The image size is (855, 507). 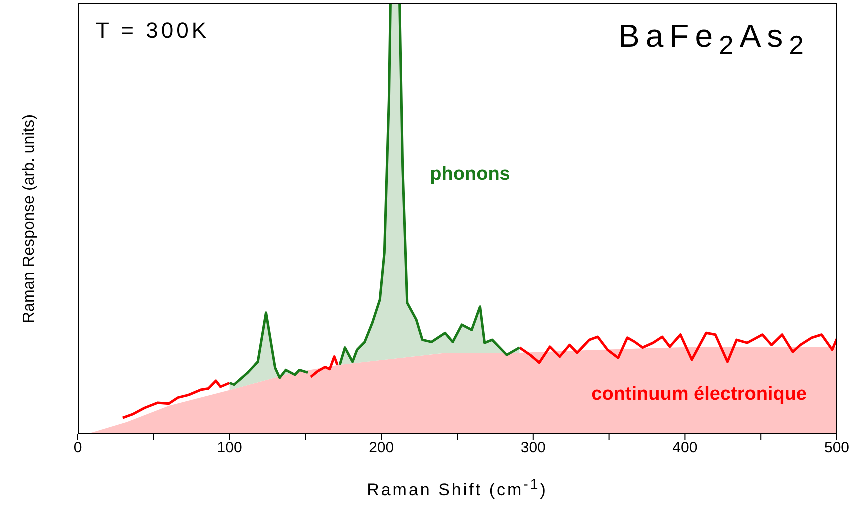 I want to click on series-label: phonons, so click(x=470, y=175).